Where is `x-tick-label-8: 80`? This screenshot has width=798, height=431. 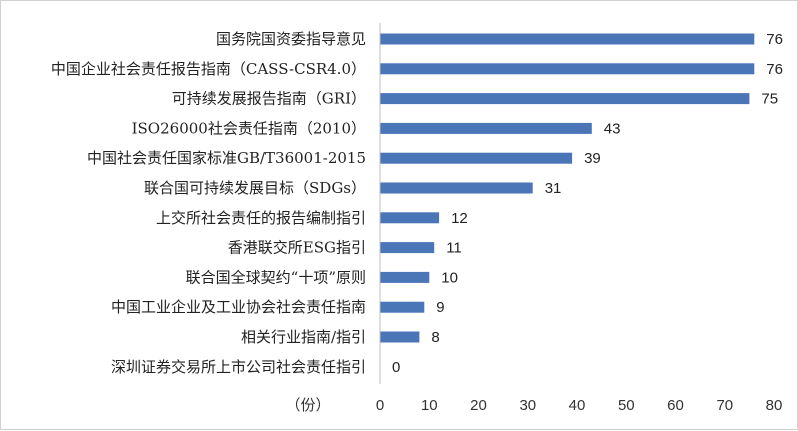
x-tick-label-8: 80 is located at coordinates (774, 405).